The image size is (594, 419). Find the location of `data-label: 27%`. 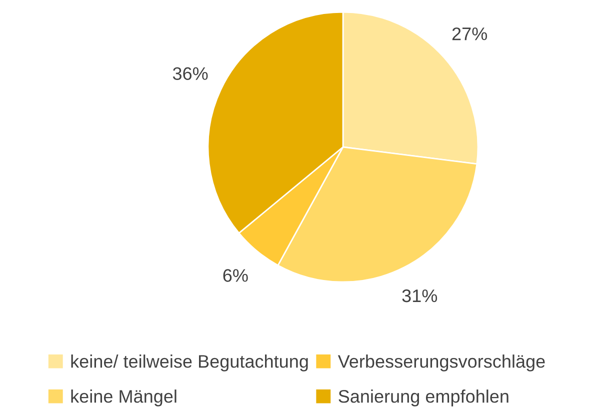

data-label: 27% is located at coordinates (470, 33).